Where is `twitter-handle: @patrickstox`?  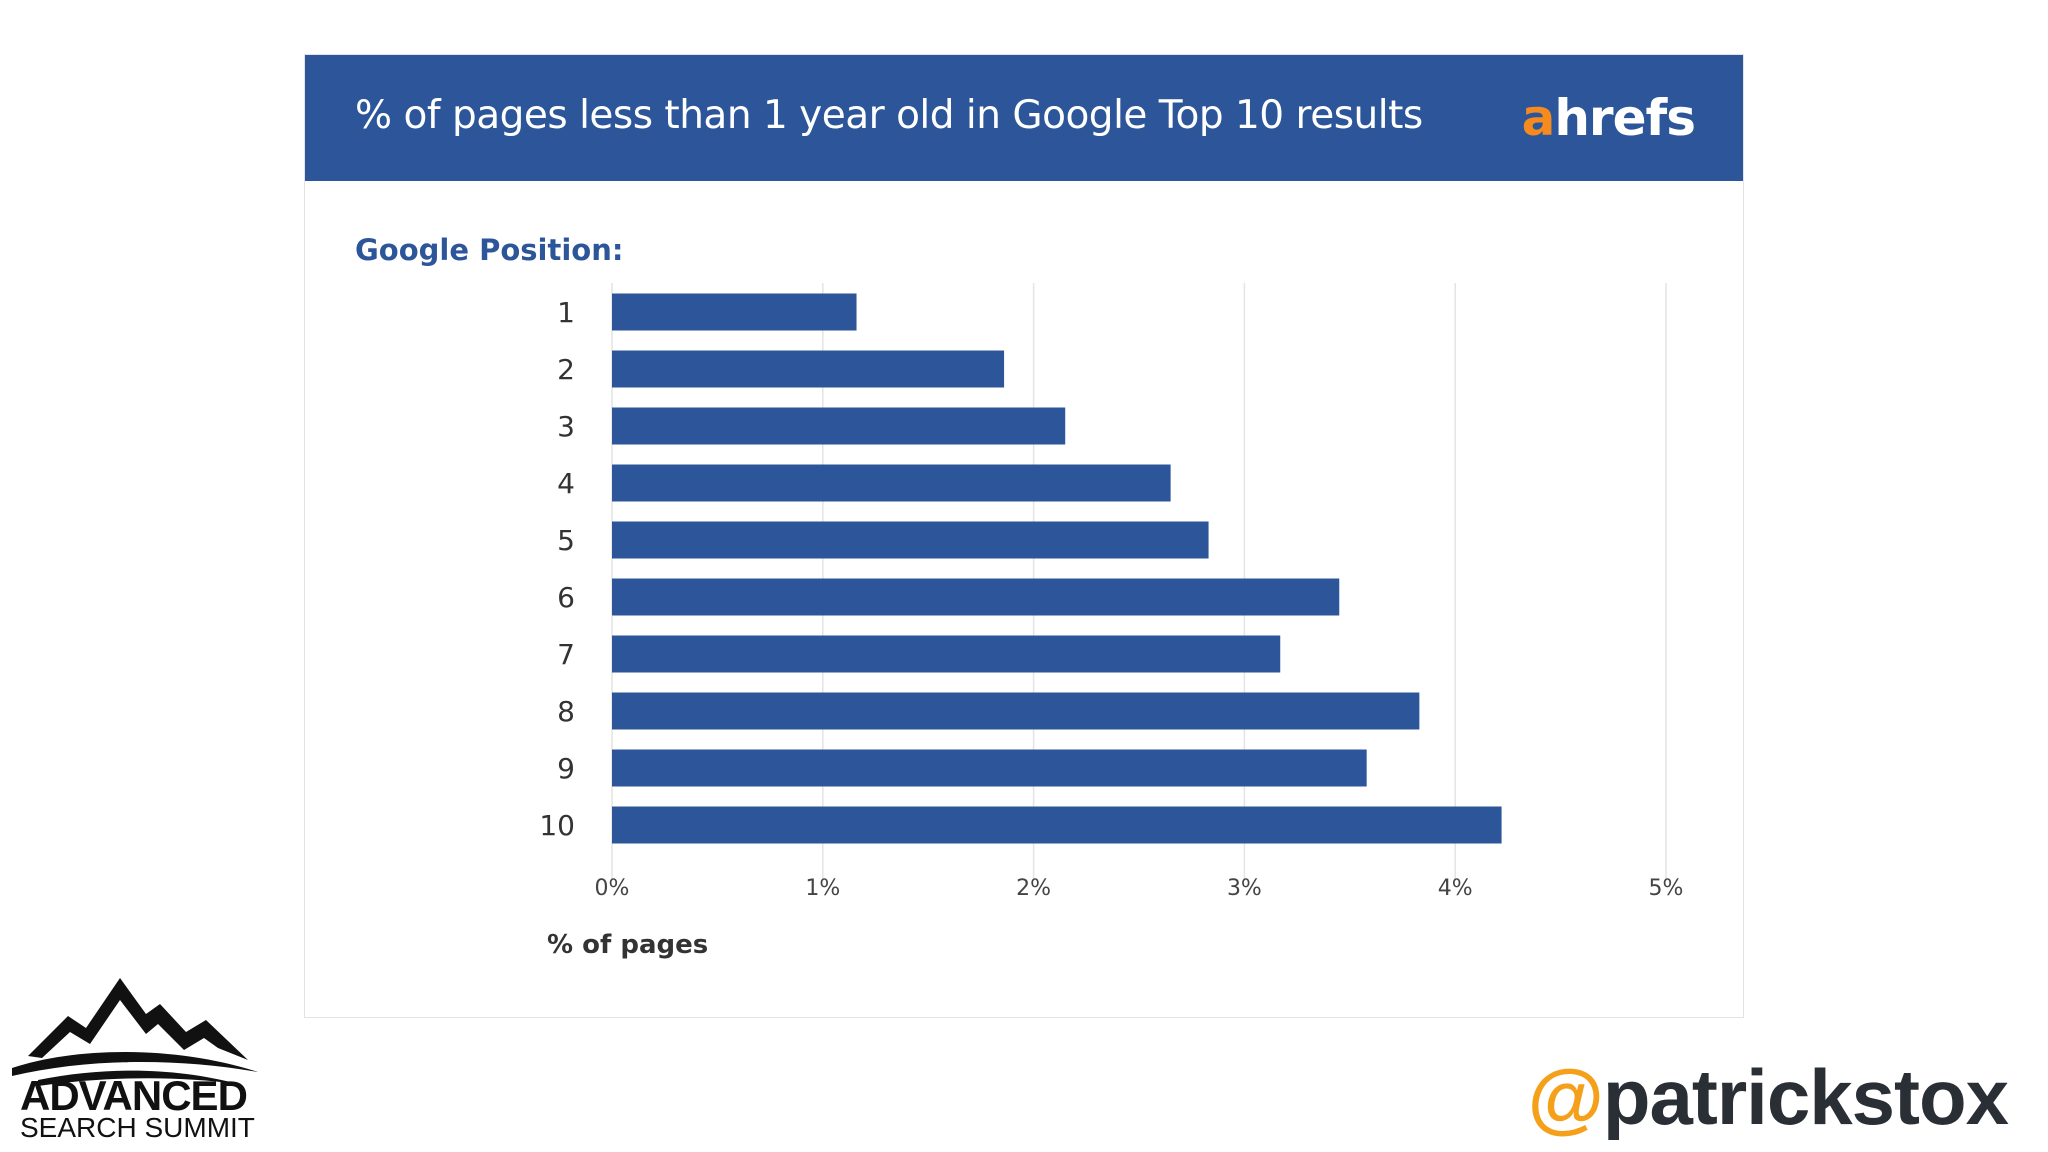
twitter-handle: @patrickstox is located at coordinates (1768, 1097).